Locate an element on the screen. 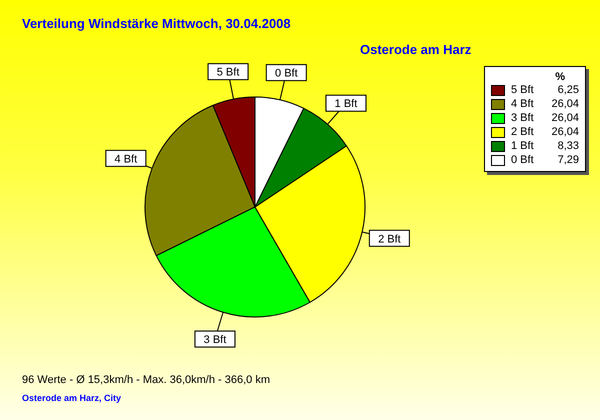 Image resolution: width=600 pixels, height=420 pixels. text: 96 Werte - Ø 15,3km/h - Max. 36,0km/h - 366,0 km is located at coordinates (146, 380).